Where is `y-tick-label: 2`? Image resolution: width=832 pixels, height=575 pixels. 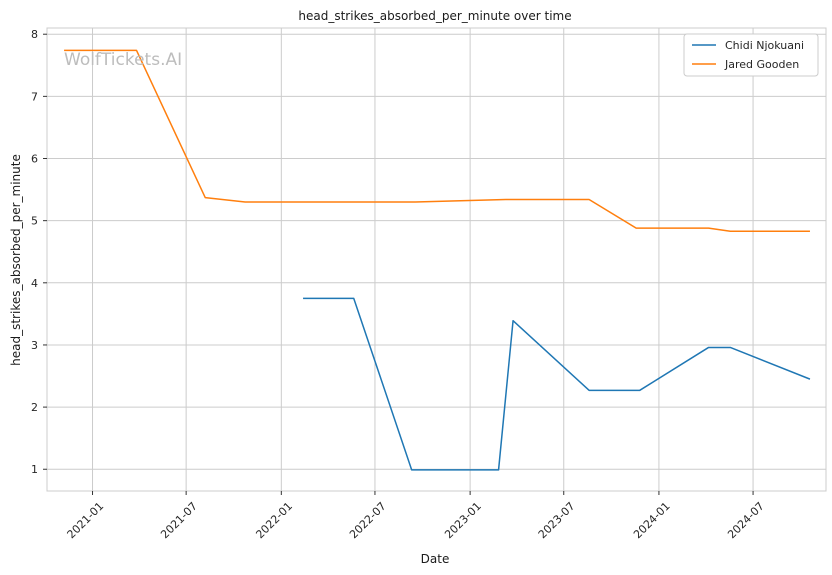
y-tick-label: 2 is located at coordinates (34, 407).